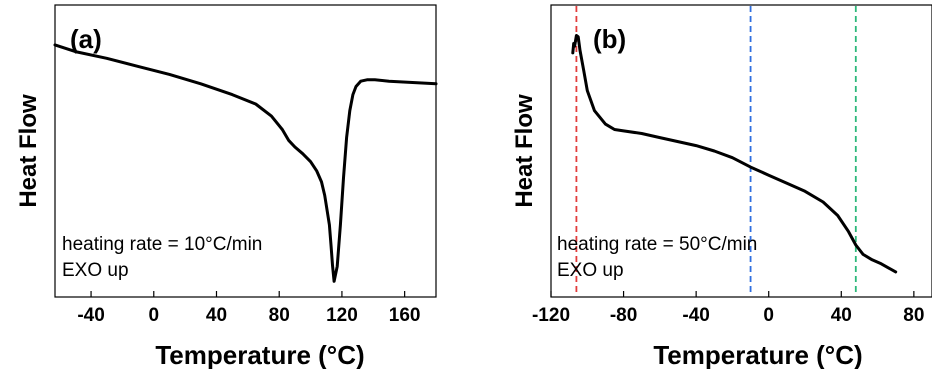 The height and width of the screenshot is (369, 932). I want to click on x-tick-label-b: 80, so click(913, 315).